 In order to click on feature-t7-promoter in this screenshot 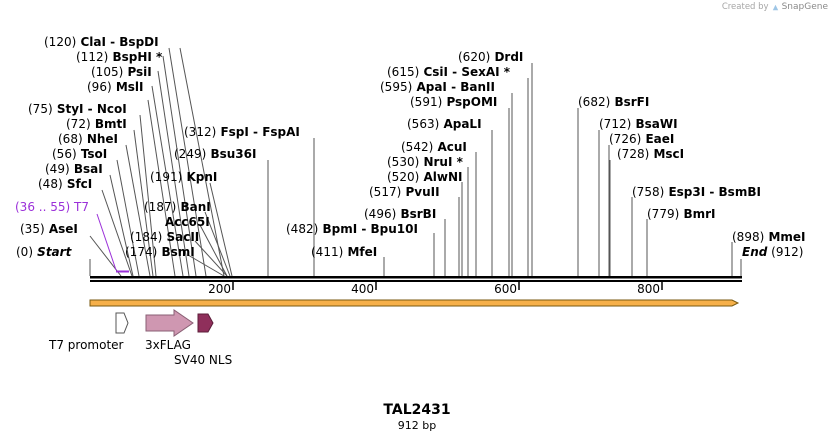, I will do `click(122, 323)`.